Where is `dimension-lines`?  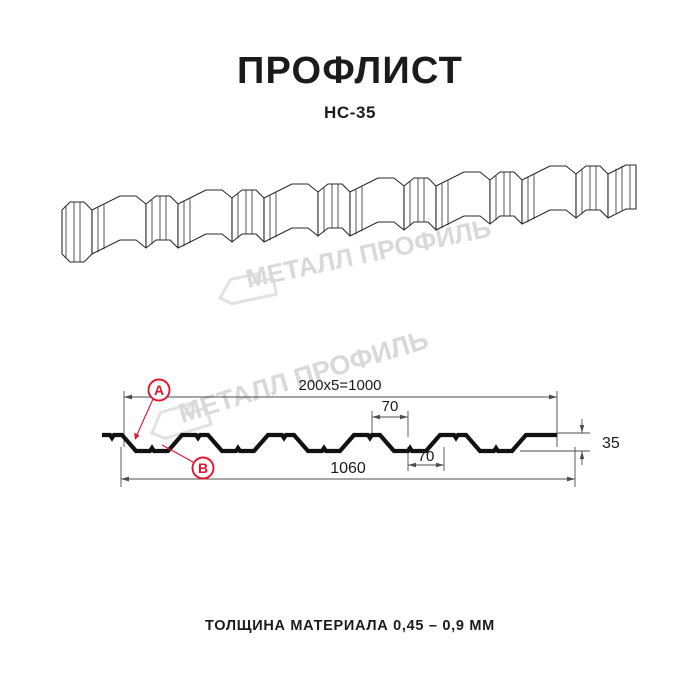 dimension-lines is located at coordinates (355, 439).